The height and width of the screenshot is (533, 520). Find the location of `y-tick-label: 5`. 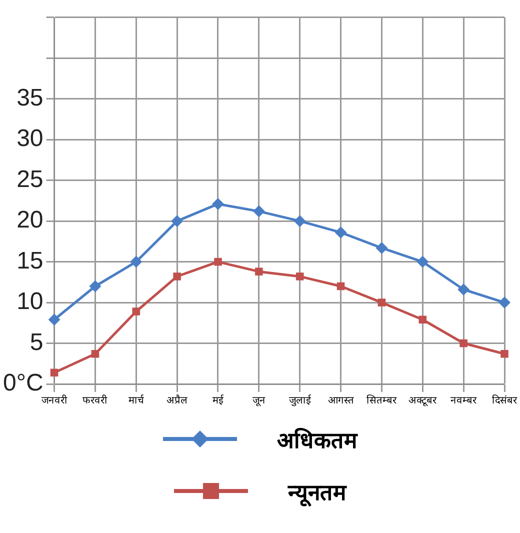

y-tick-label: 5 is located at coordinates (37, 342).